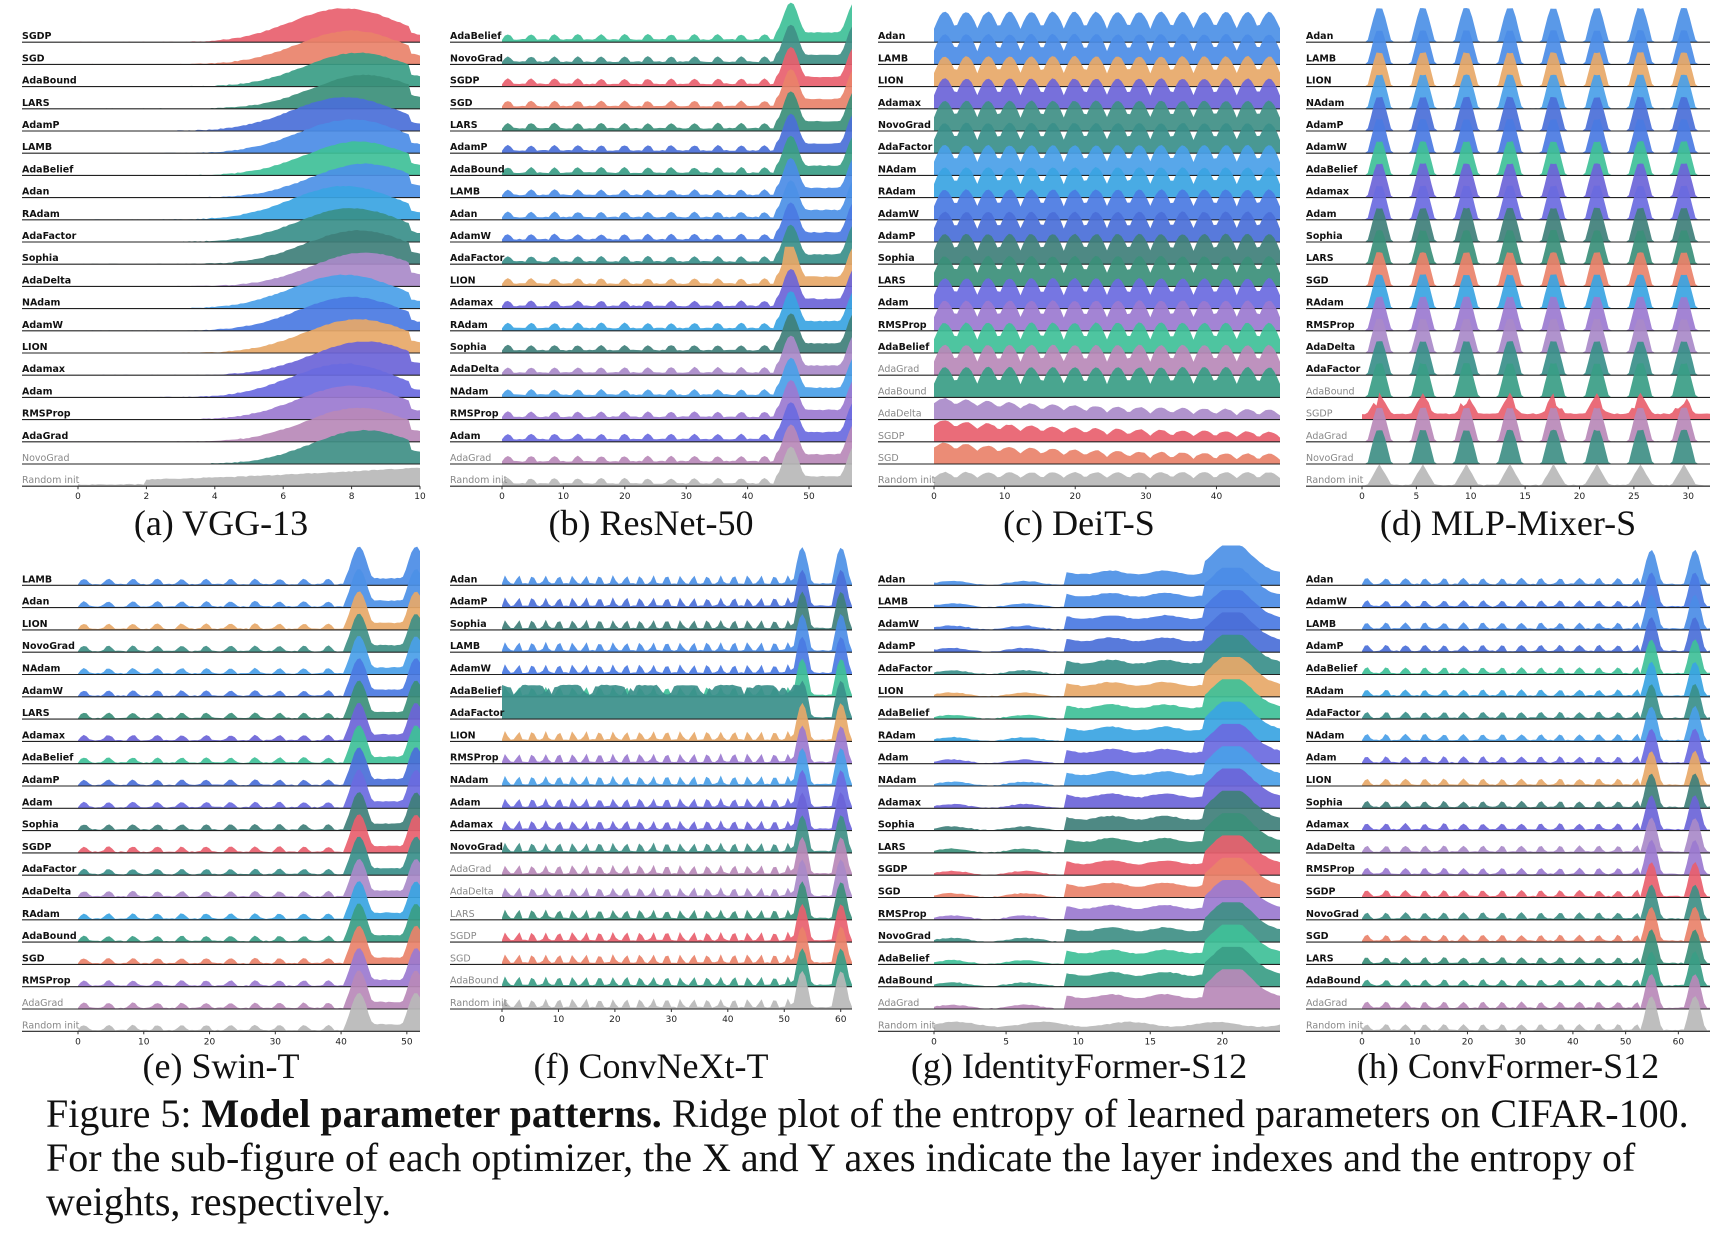 The width and height of the screenshot is (1728, 1238). Describe the element at coordinates (898, 214) in the screenshot. I see `ridge-label-c-8: AdamW` at that location.